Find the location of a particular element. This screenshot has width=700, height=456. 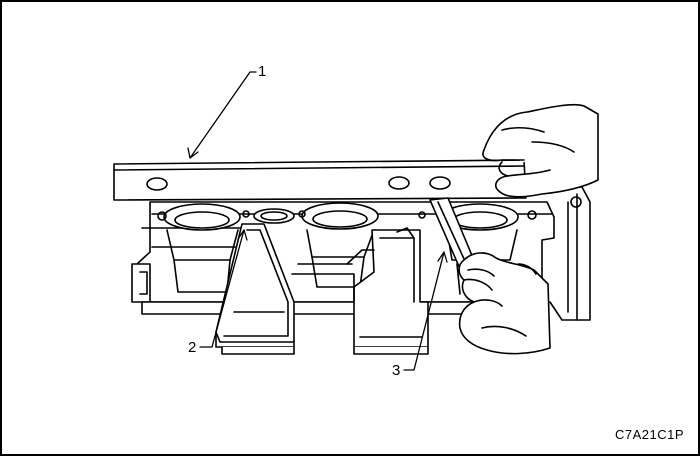

callout-3-label: 3 is located at coordinates (396, 370).